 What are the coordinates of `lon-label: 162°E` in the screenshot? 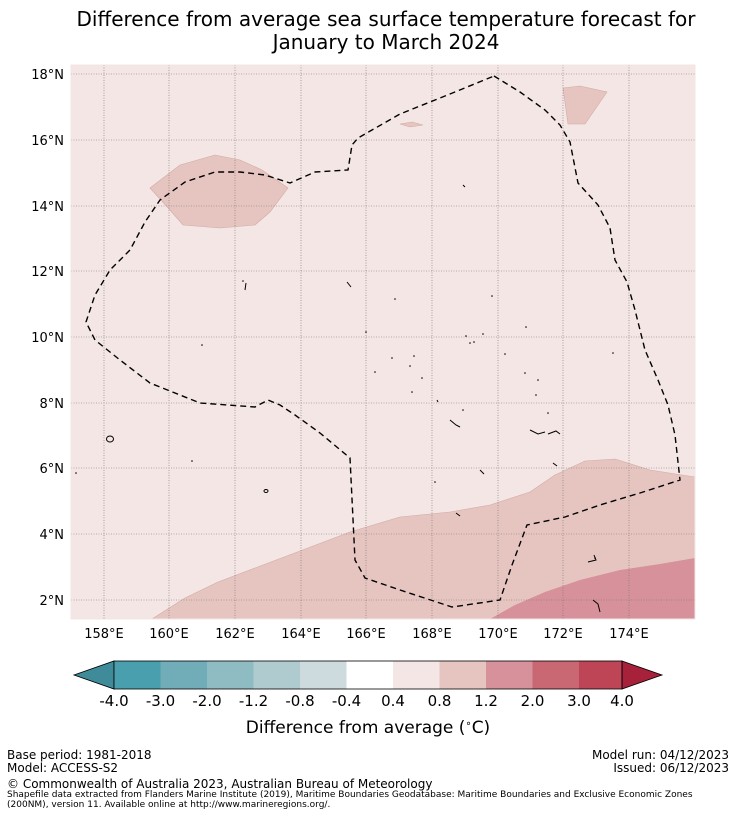 It's located at (235, 634).